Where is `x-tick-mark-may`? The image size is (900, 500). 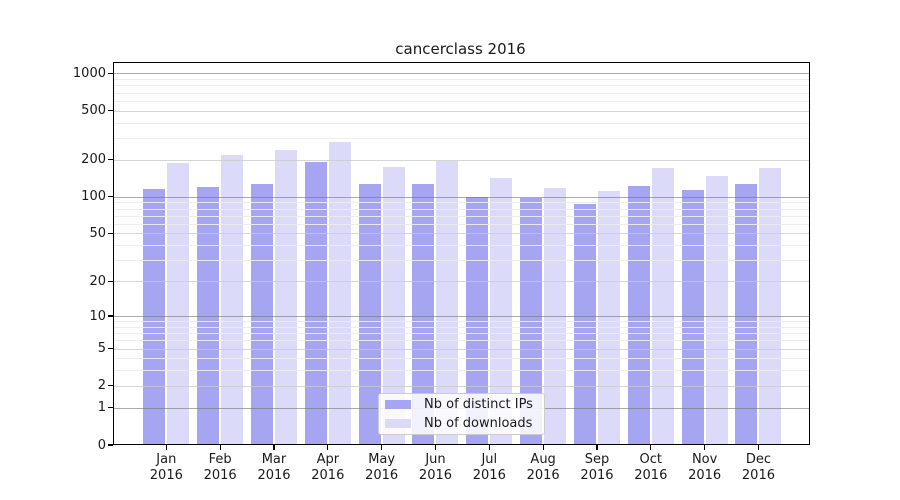
x-tick-mark-may is located at coordinates (382, 447).